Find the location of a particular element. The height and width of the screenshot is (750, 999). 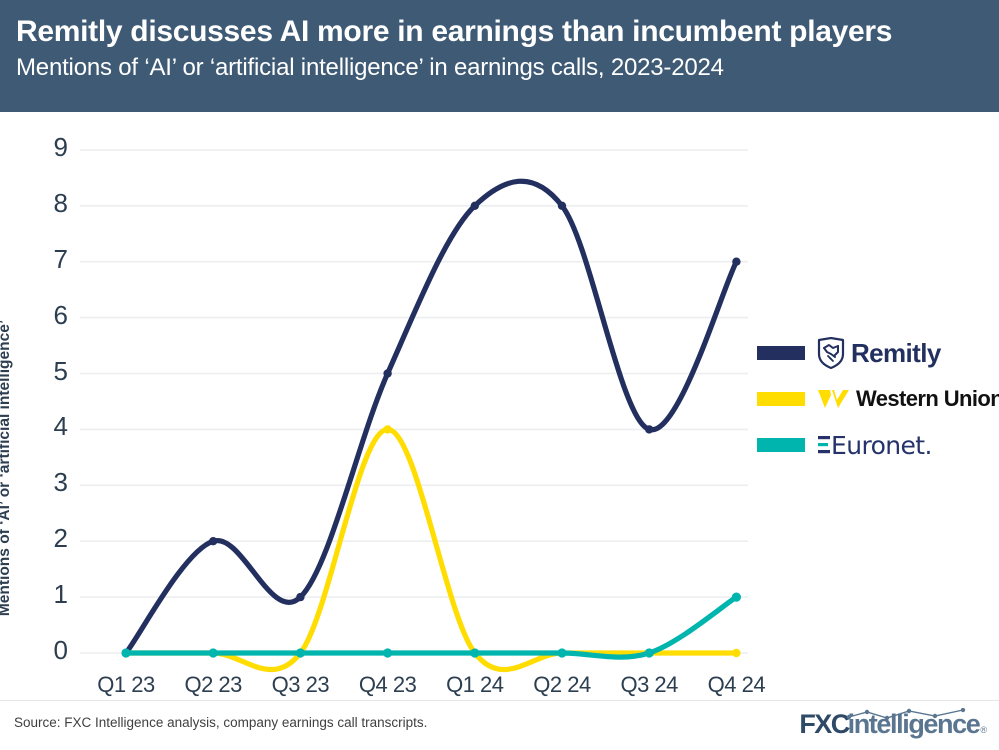

y-axis-tick-9: 9 is located at coordinates (60, 146).